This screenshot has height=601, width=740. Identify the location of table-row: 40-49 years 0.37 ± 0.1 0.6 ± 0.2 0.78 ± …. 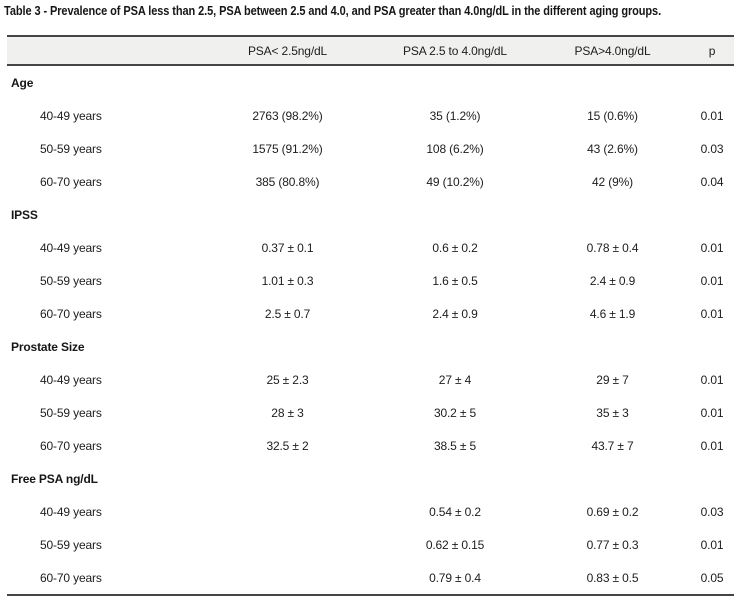
(370, 247).